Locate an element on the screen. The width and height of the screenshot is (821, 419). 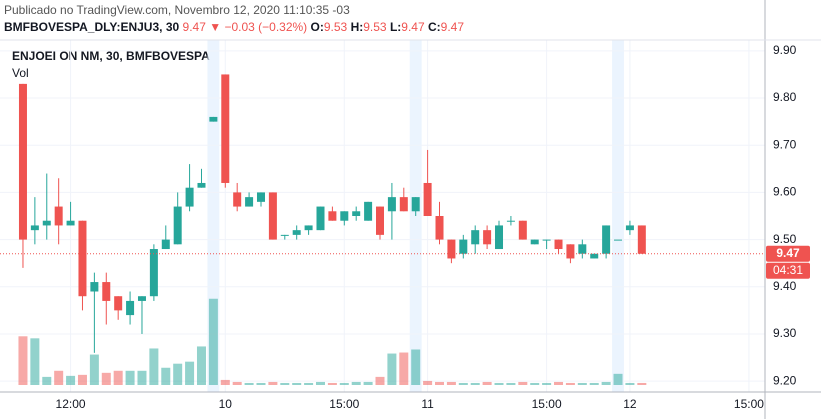
ohlc-label: L: is located at coordinates (395, 27).